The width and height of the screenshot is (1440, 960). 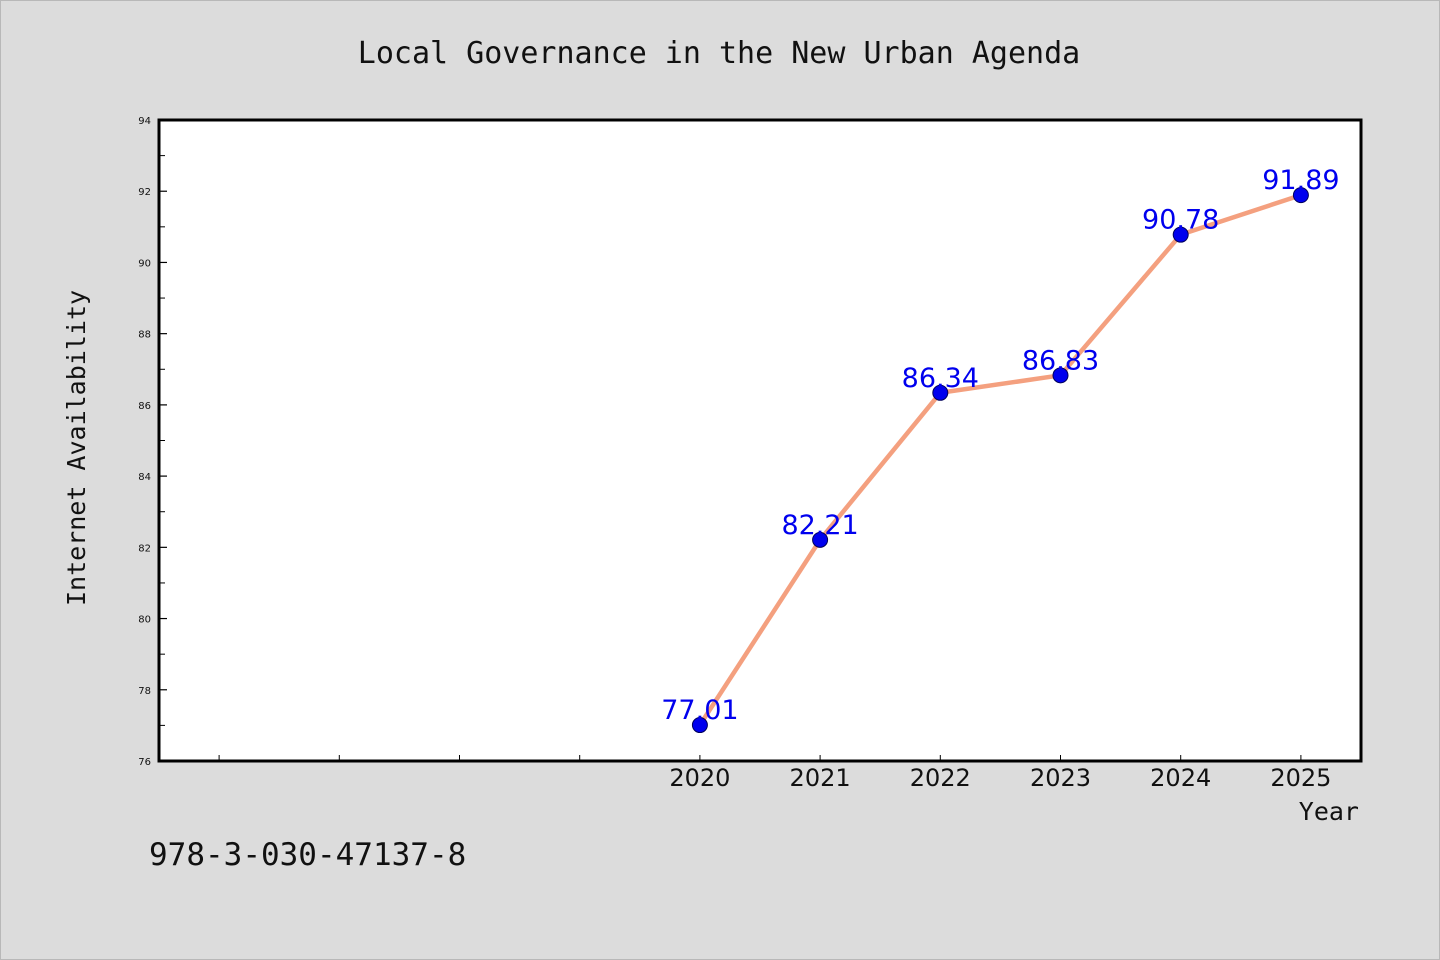 I want to click on y-tick-label: 92, so click(x=144, y=192).